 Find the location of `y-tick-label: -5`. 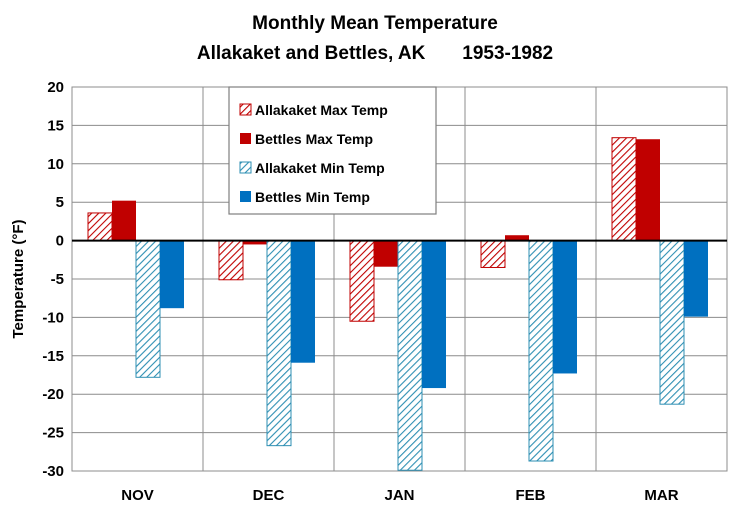

y-tick-label: -5 is located at coordinates (57, 279).